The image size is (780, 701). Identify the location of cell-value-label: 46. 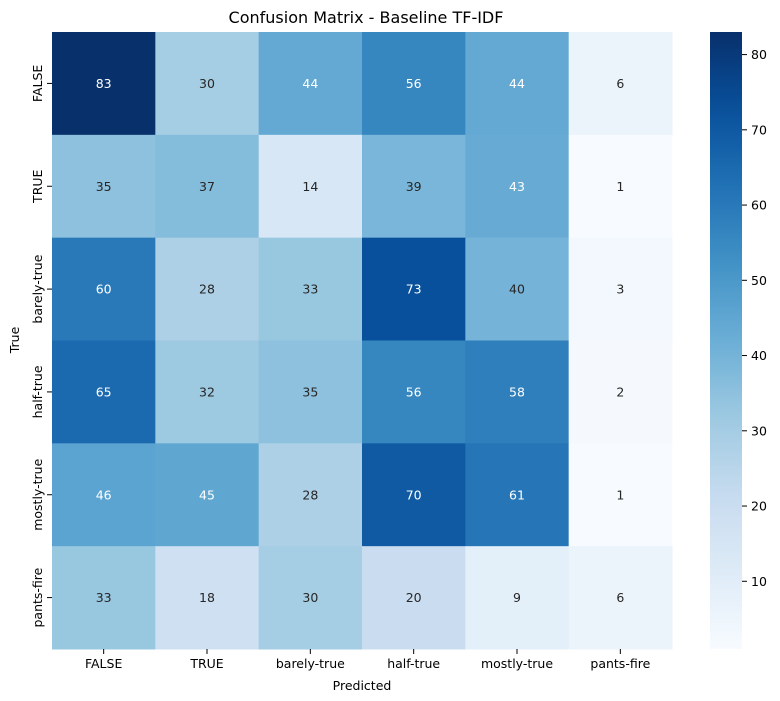
(104, 494).